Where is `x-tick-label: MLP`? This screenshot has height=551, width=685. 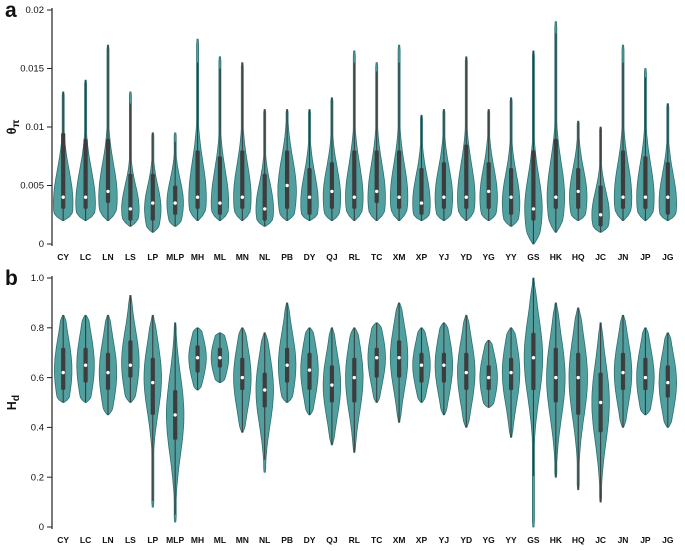
x-tick-label: MLP is located at coordinates (175, 257).